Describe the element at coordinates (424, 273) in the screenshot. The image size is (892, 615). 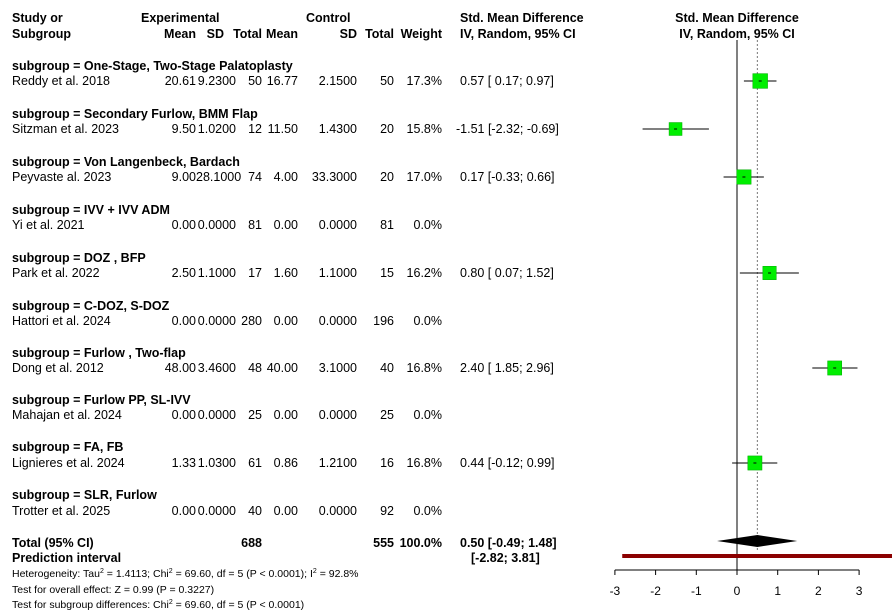
I see `weight: 16.2%` at that location.